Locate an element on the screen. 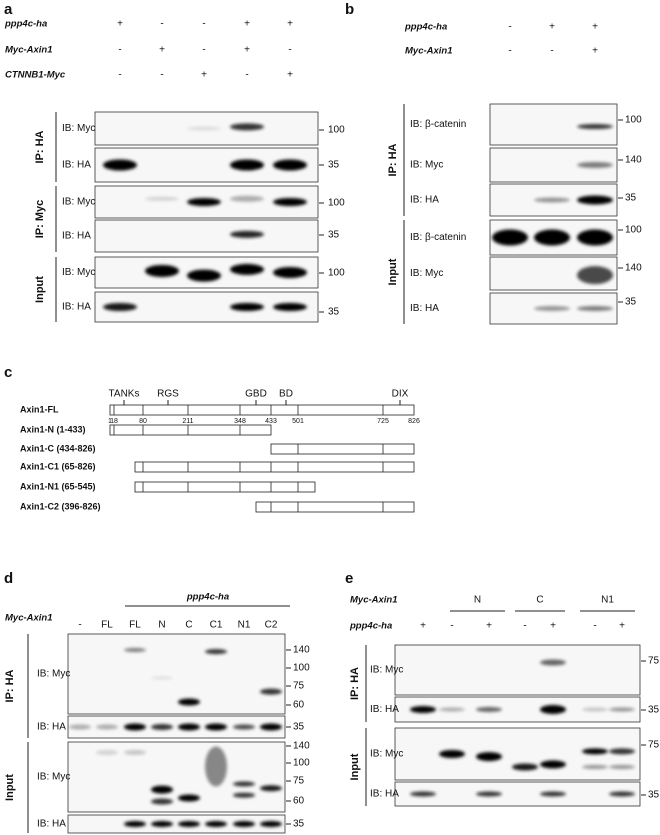 This screenshot has height=835, width=660. header-label: ppp4c-ha is located at coordinates (207, 597).